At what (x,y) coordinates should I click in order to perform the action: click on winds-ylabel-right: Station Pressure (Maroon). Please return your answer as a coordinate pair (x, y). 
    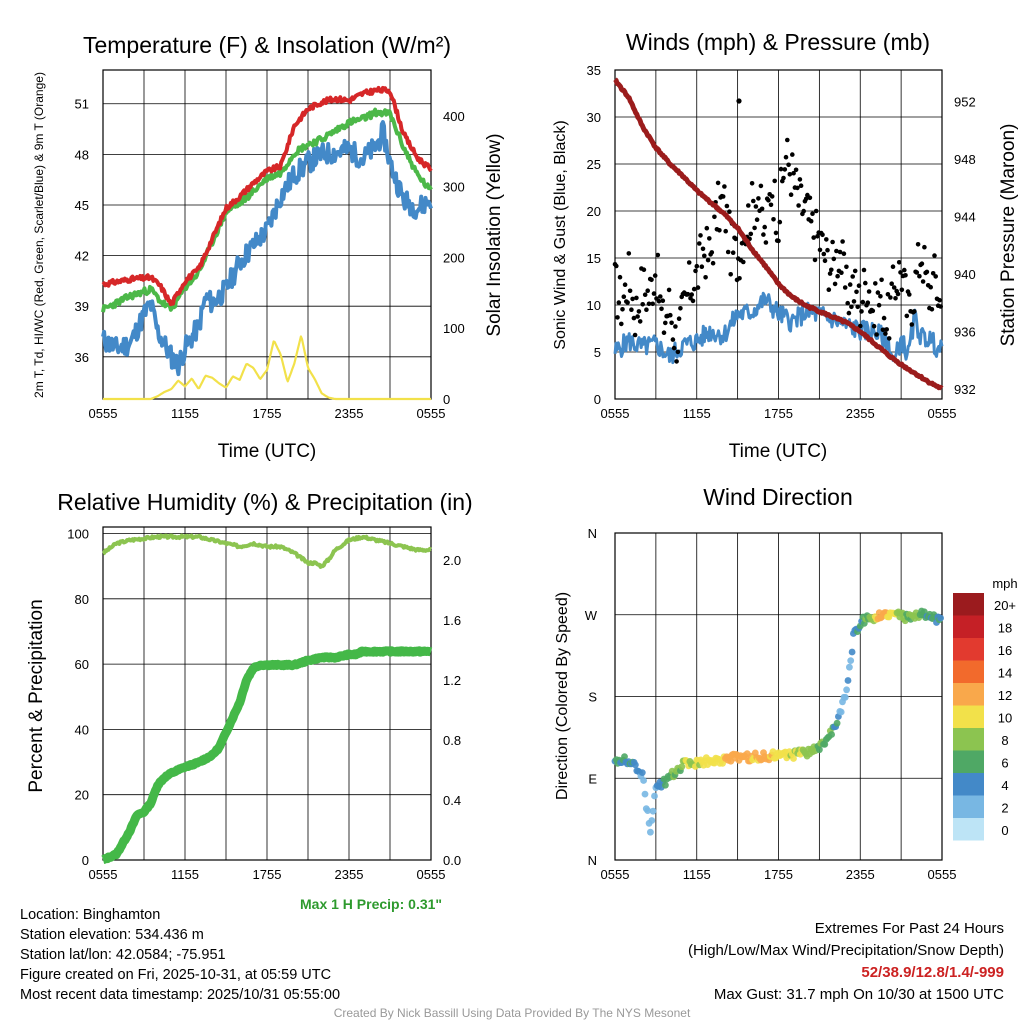
    Looking at the image, I should click on (1008, 235).